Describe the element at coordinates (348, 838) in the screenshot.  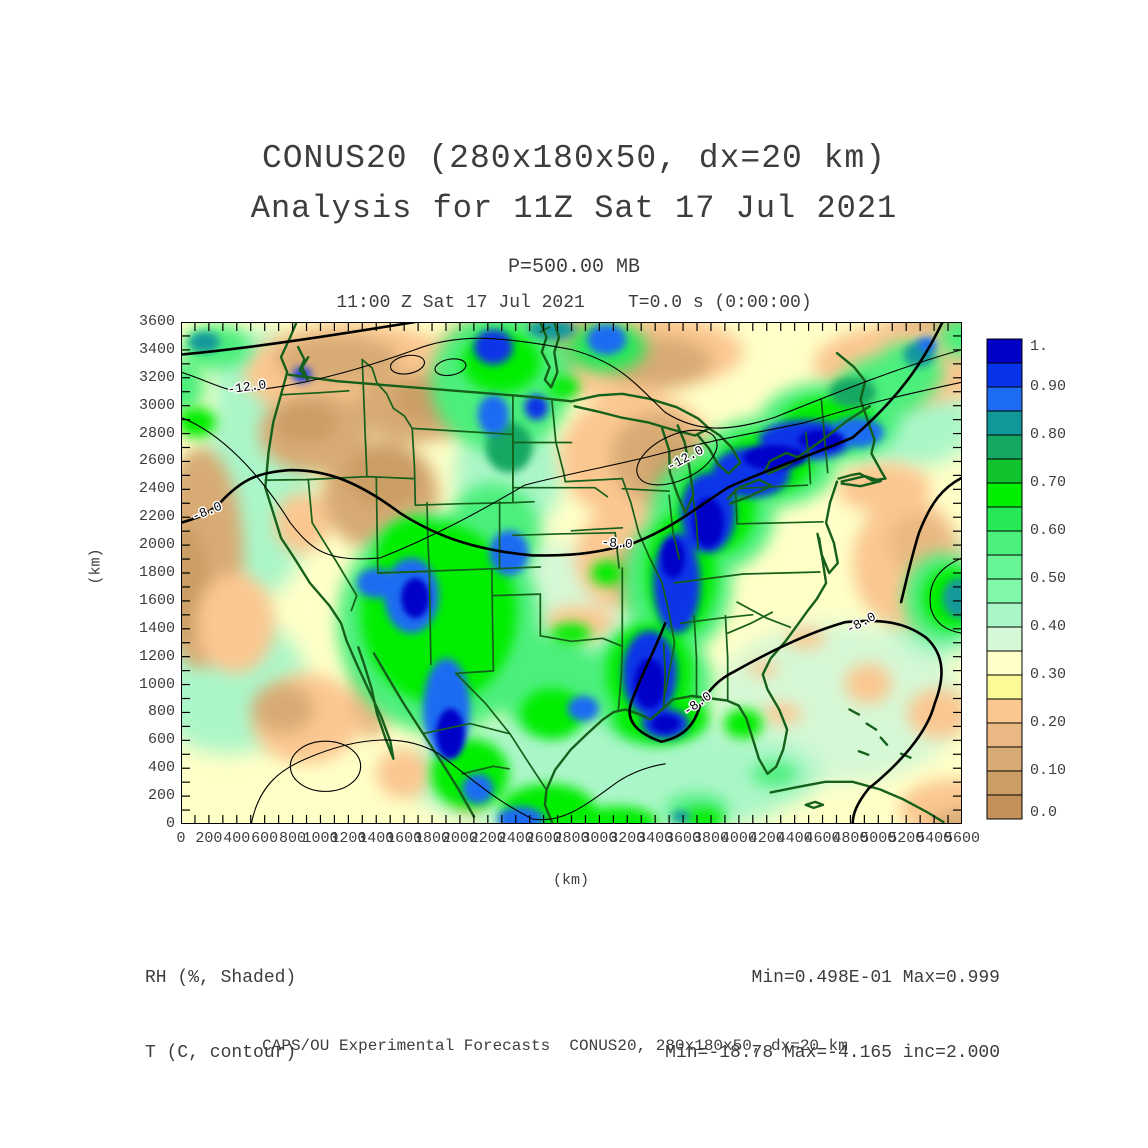
I see `x-tick-label: 1200` at that location.